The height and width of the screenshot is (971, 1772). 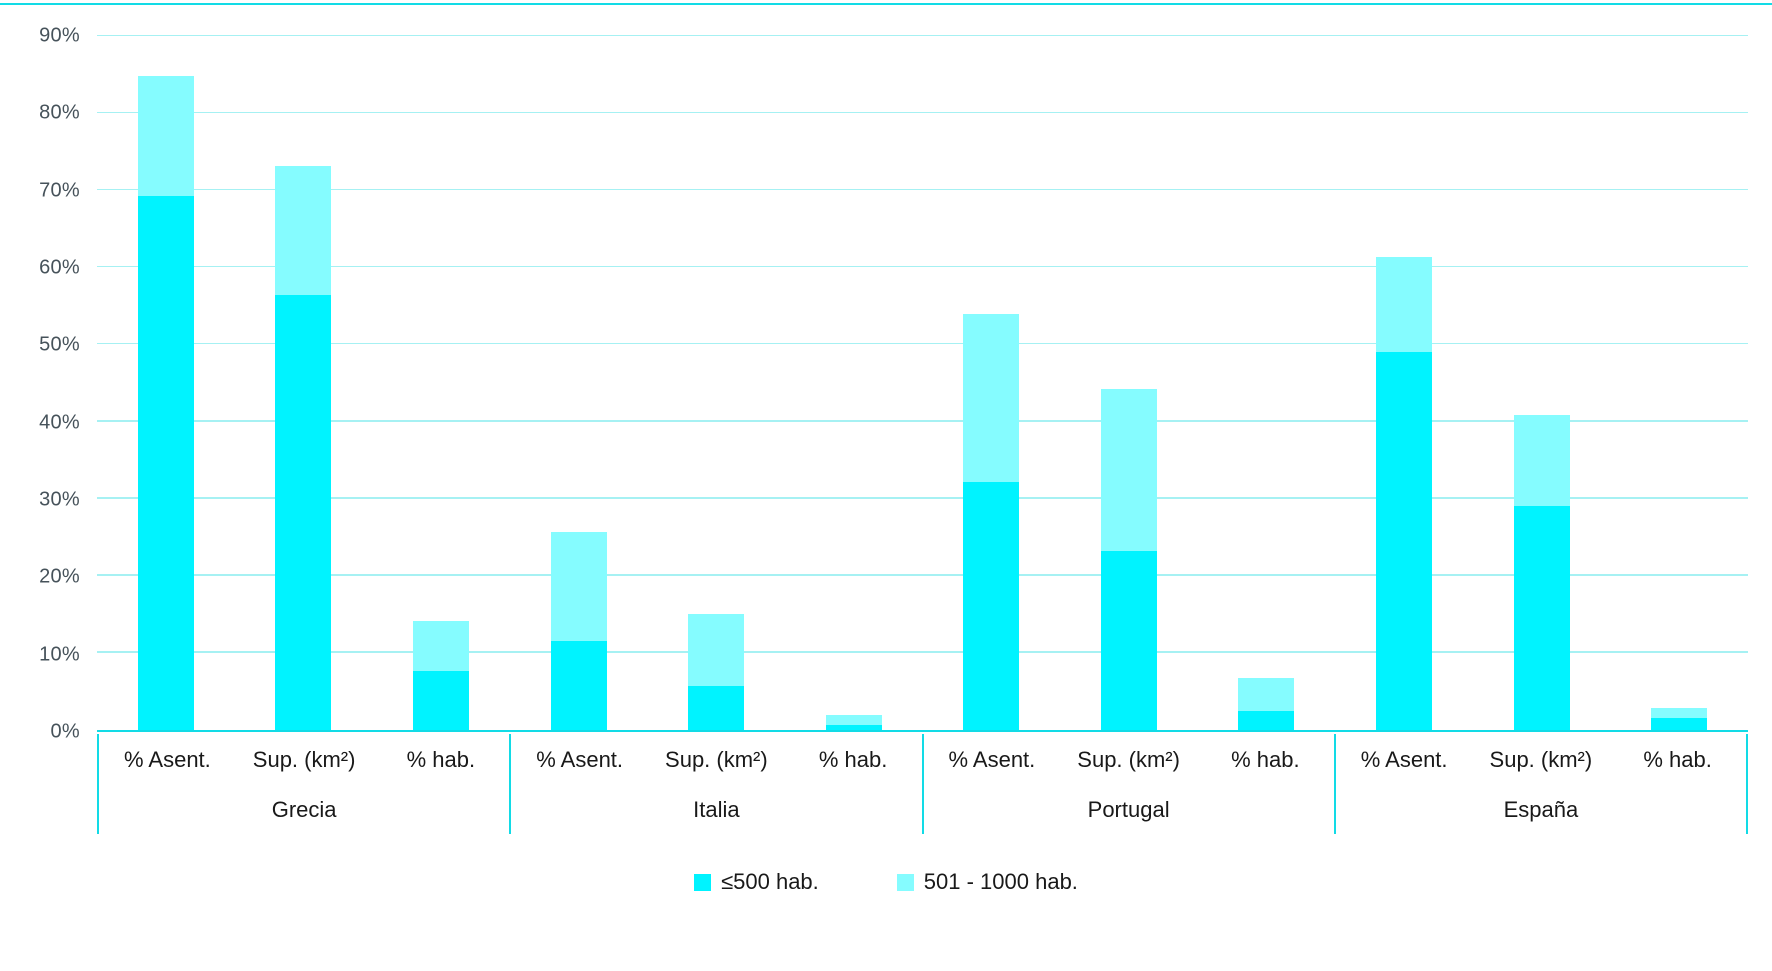 I want to click on country-label: Italia, so click(x=716, y=809).